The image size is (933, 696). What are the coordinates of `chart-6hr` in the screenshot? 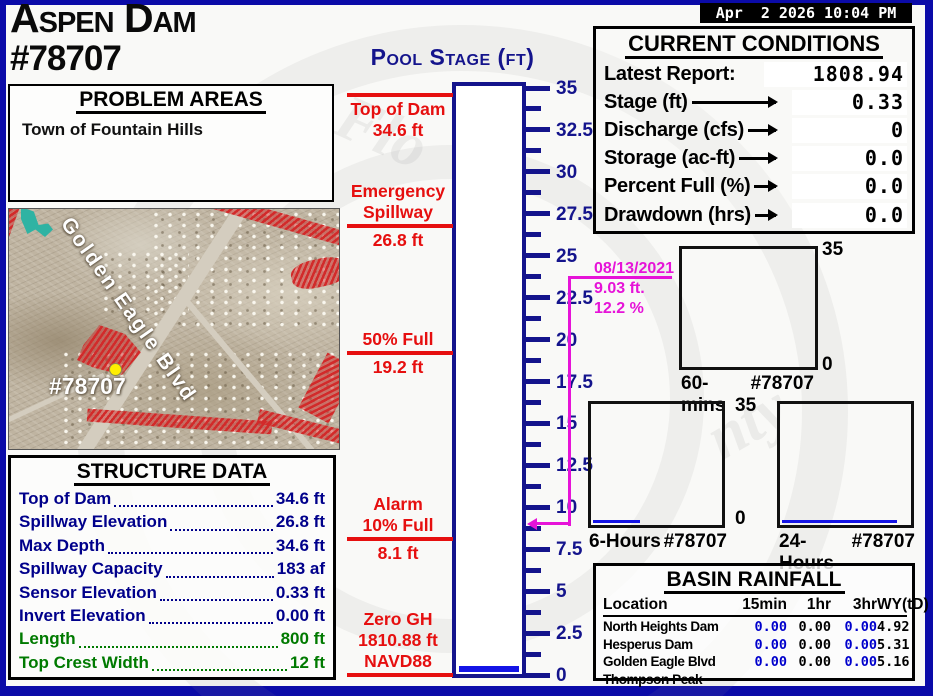 It's located at (656, 464).